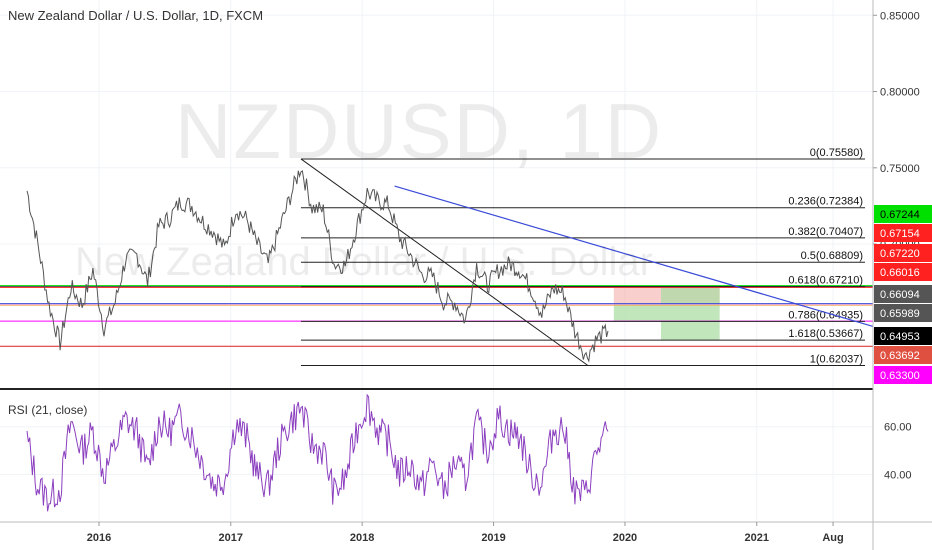  Describe the element at coordinates (625, 538) in the screenshot. I see `time-tick-label: 2020` at that location.